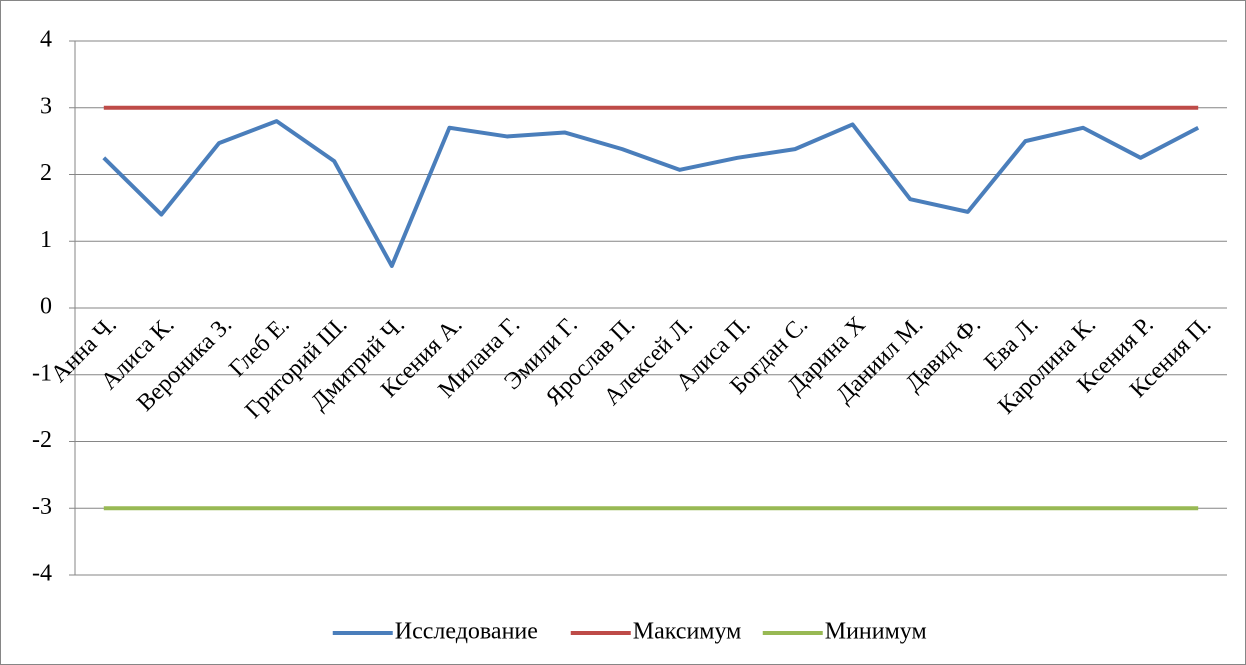 This screenshot has height=665, width=1246. What do you see at coordinates (46, 240) in the screenshot?
I see `y-tick-label: 1` at bounding box center [46, 240].